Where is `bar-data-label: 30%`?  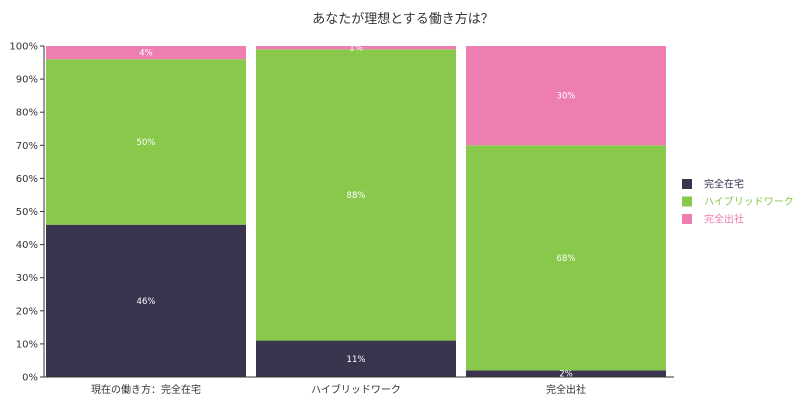
bar-data-label: 30% is located at coordinates (566, 97).